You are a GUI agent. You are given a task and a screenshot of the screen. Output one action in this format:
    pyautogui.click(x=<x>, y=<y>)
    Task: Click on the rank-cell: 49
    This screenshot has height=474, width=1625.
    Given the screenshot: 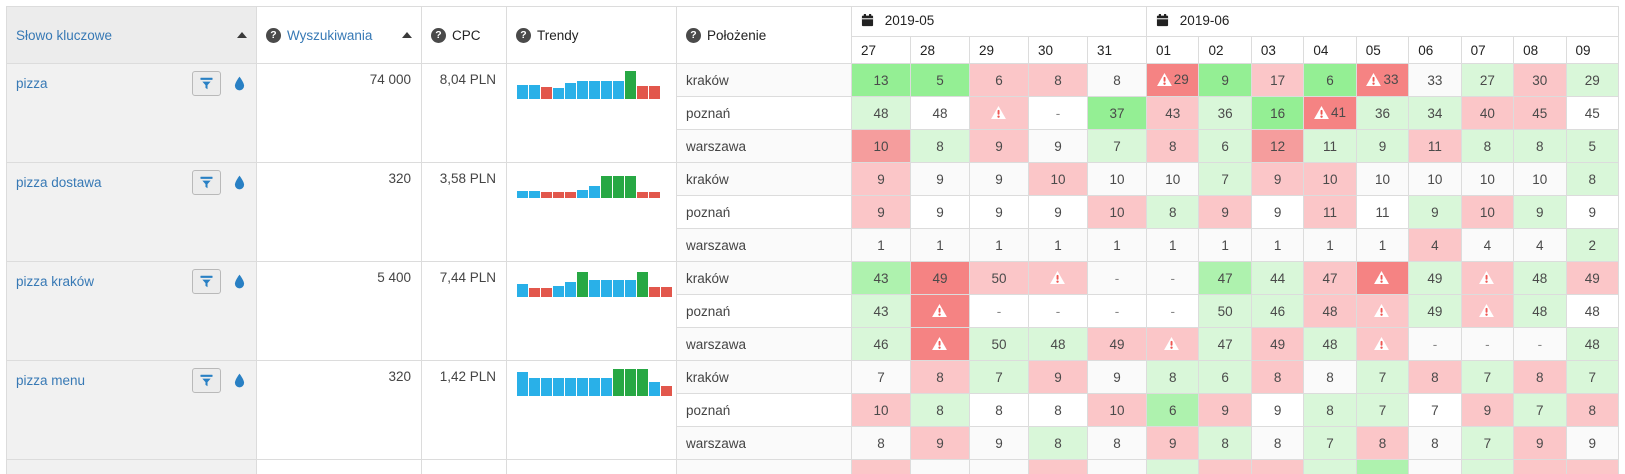 What is the action you would take?
    pyautogui.click(x=1592, y=278)
    